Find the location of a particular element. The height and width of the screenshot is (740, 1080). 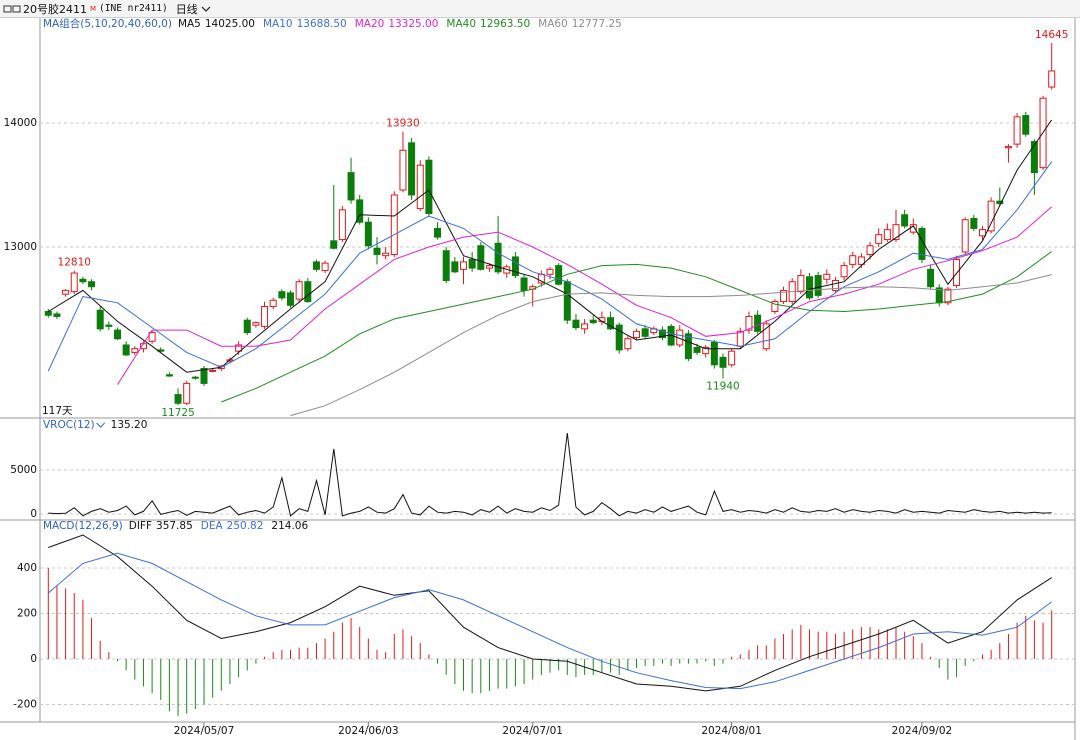

vroc-line is located at coordinates (550, 474).